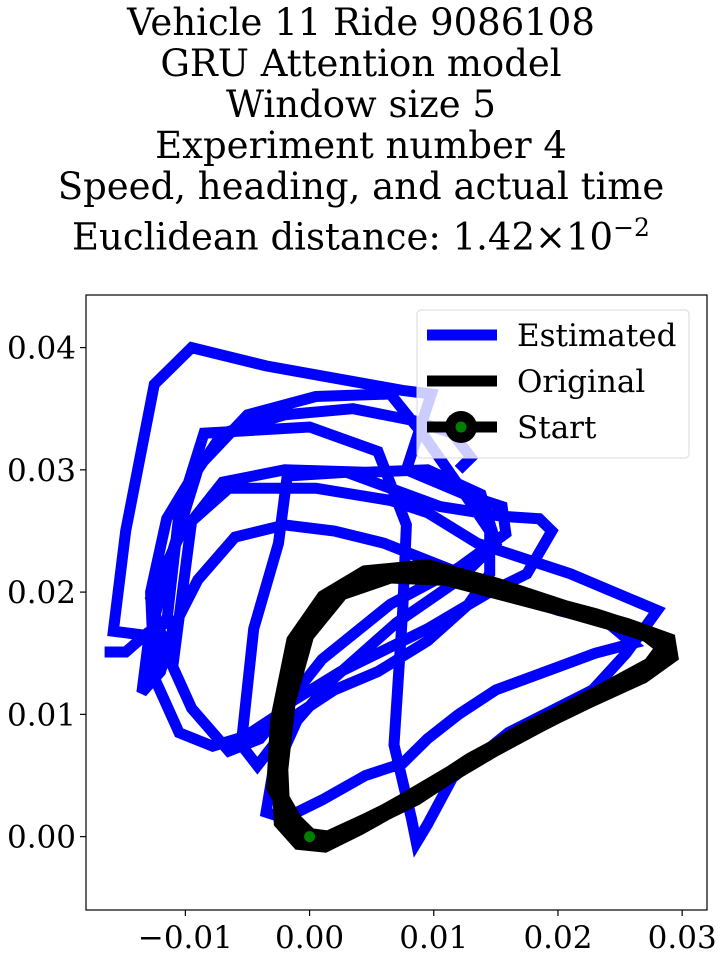  I want to click on title-line-5: Speed, heading, and actual time, so click(361, 186).